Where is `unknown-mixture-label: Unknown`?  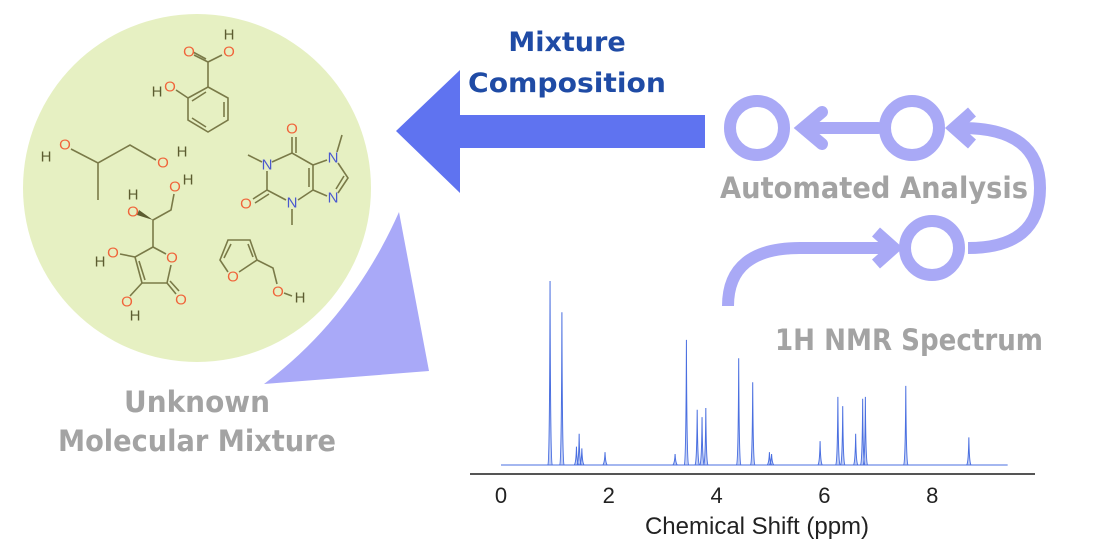
unknown-mixture-label: Unknown is located at coordinates (197, 402).